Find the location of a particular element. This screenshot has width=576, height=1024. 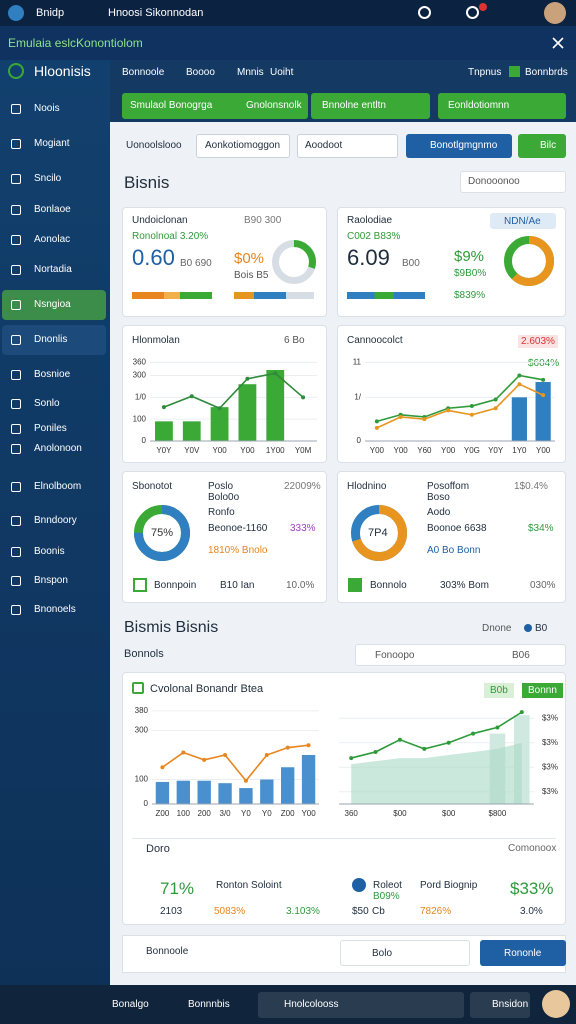

toolbar-link: Tnpnus is located at coordinates (485, 72).